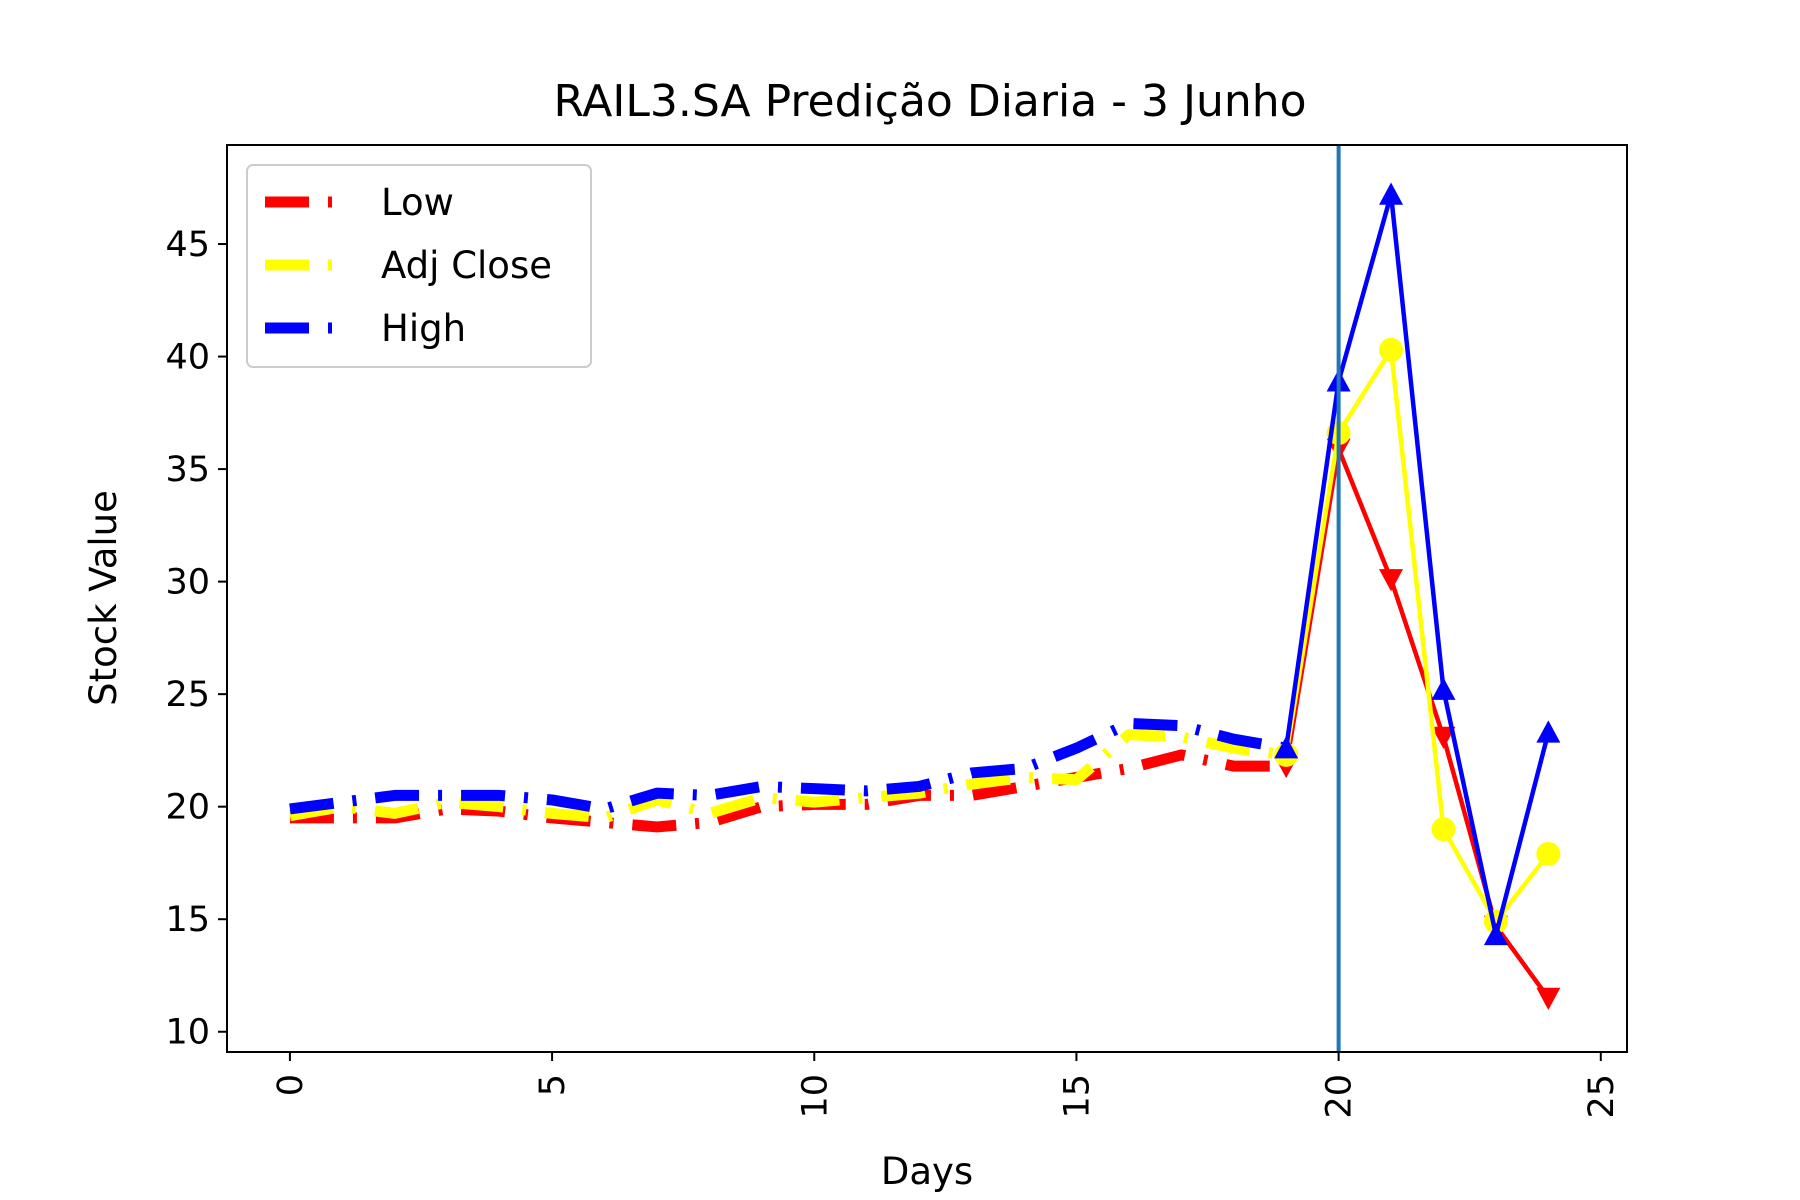 This screenshot has height=1200, width=1800. I want to click on legend-label-low: Low, so click(417, 202).